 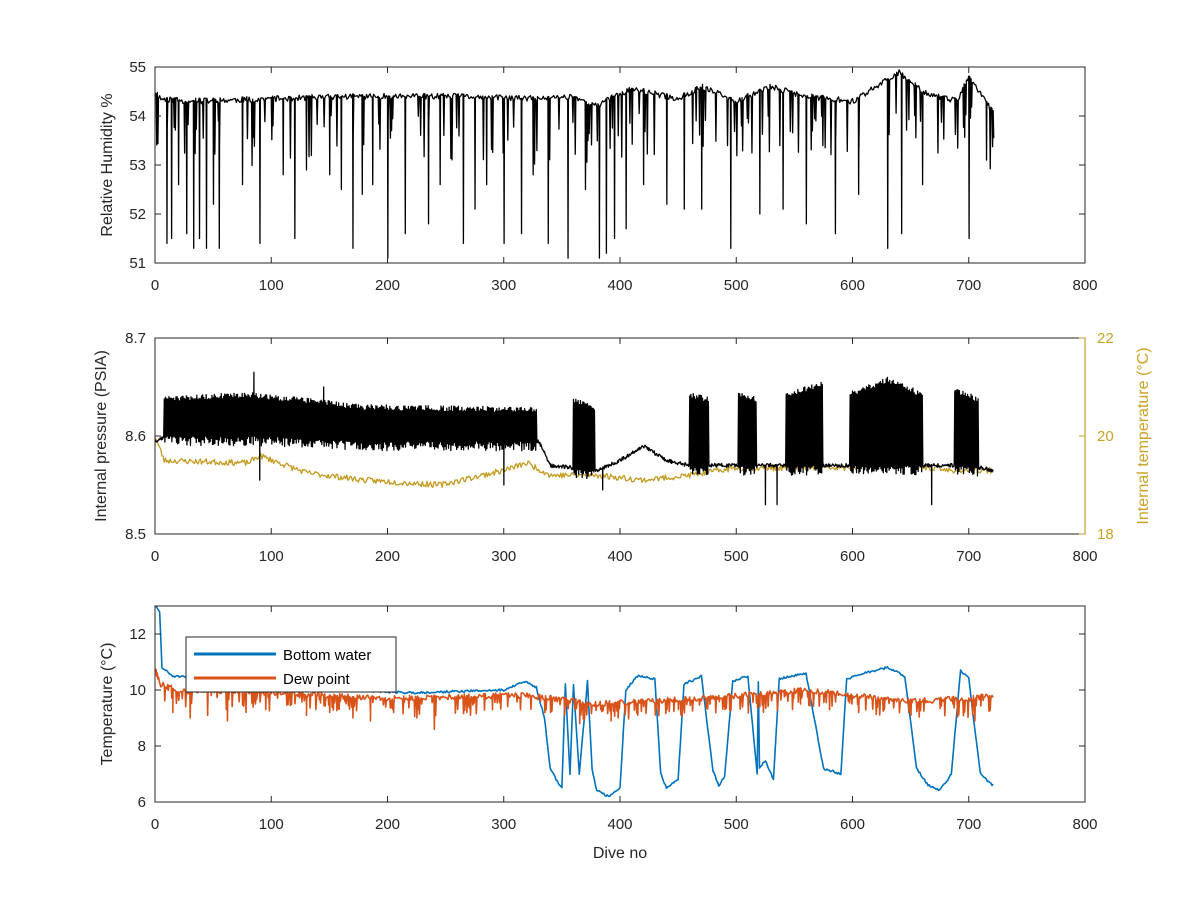 I want to click on x-axis-label: Dive no, so click(x=620, y=853).